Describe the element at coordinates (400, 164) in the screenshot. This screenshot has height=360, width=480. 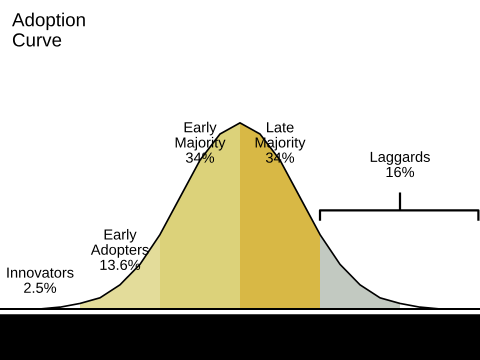
I see `annotation: Laggards 16%` at that location.